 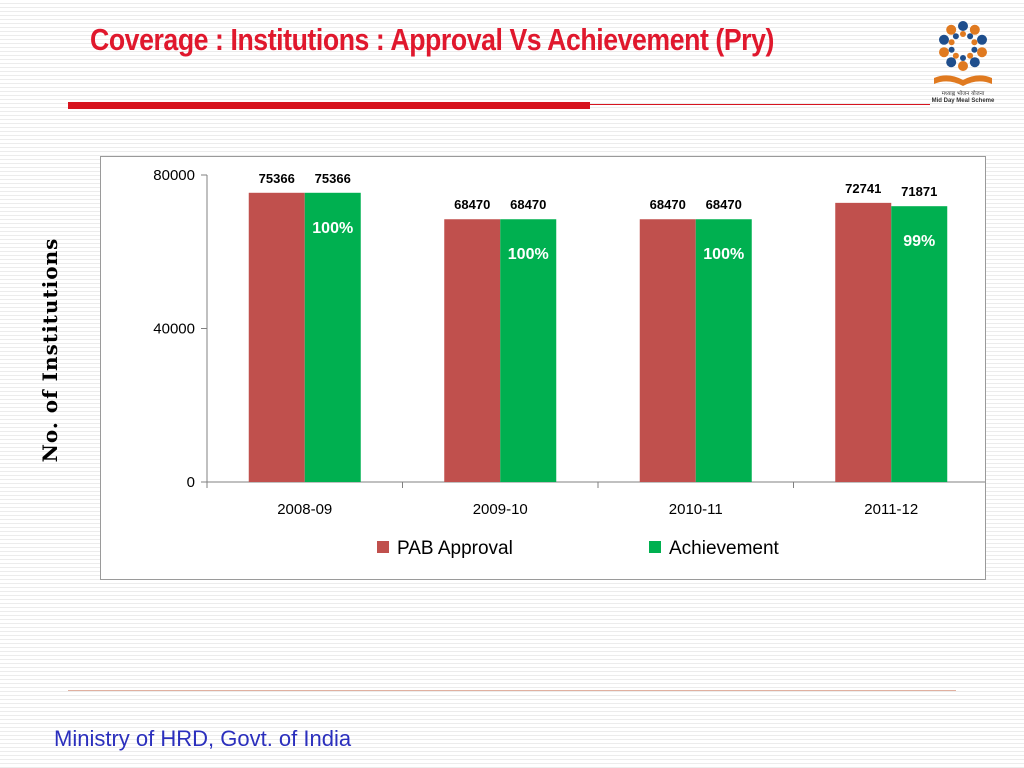 I want to click on category-label-2009-10: 2009-10, so click(x=500, y=509).